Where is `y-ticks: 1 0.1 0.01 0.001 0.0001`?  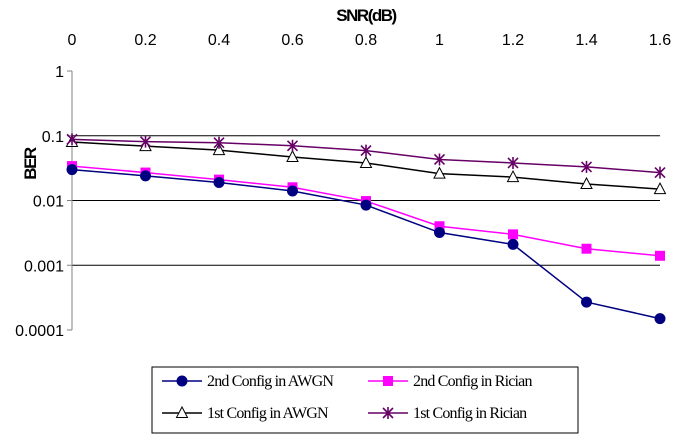
y-ticks: 1 0.1 0.01 0.001 0.0001 is located at coordinates (43, 202).